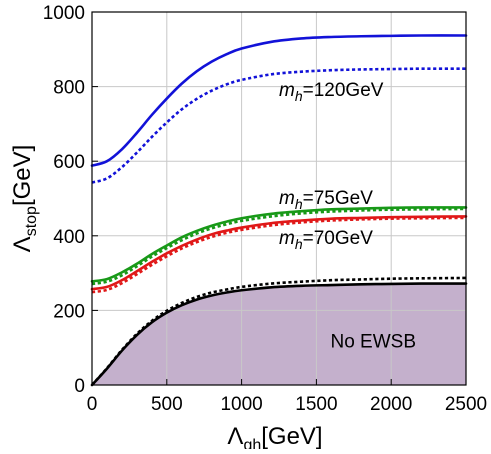 This screenshot has height=454, width=491. What do you see at coordinates (338, 238) in the screenshot?
I see `annotation-value: =70GeV` at bounding box center [338, 238].